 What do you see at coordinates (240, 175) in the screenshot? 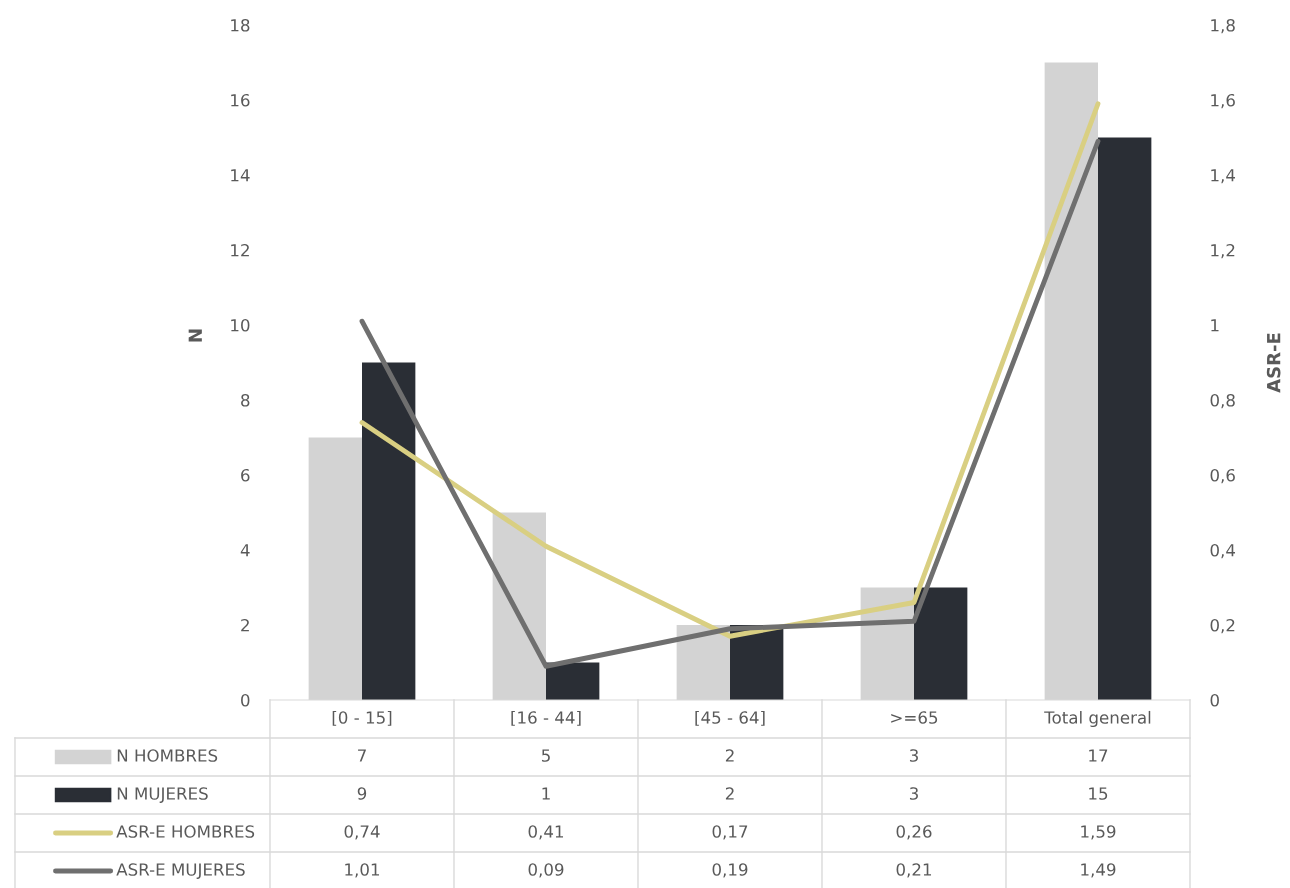
I see `y-tick-label: 14` at bounding box center [240, 175].